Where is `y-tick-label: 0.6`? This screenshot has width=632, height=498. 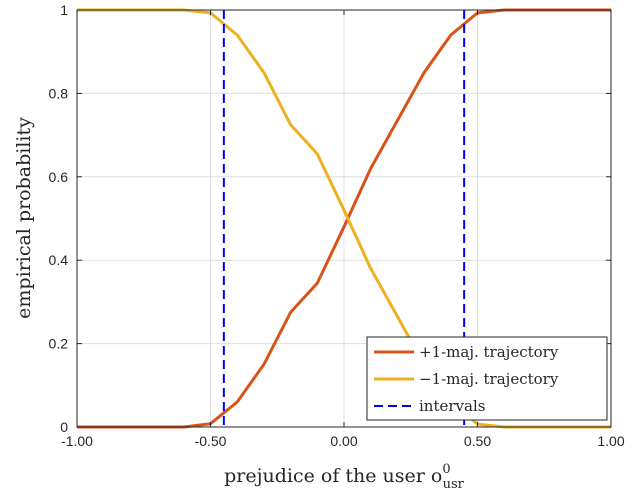
y-tick-label: 0.6 is located at coordinates (59, 177).